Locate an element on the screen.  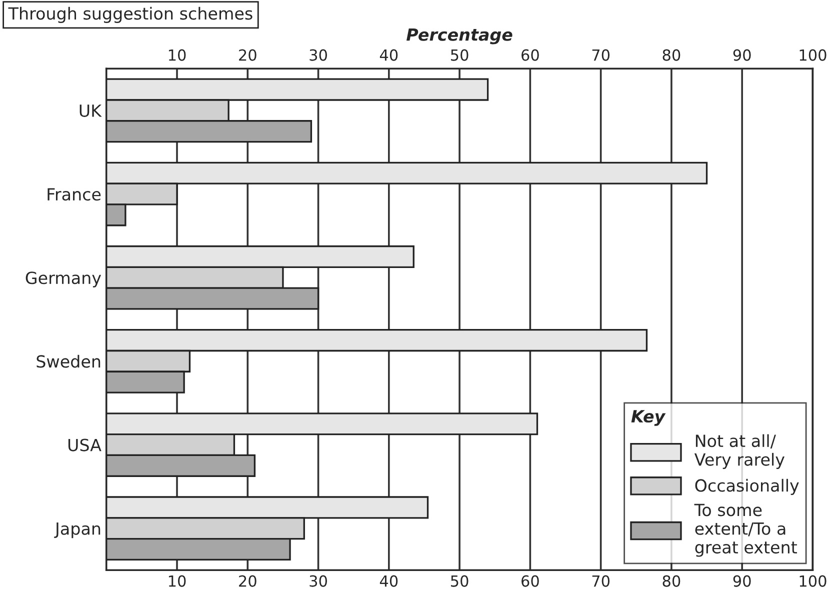
x-tick-label: 60 is located at coordinates (530, 581).